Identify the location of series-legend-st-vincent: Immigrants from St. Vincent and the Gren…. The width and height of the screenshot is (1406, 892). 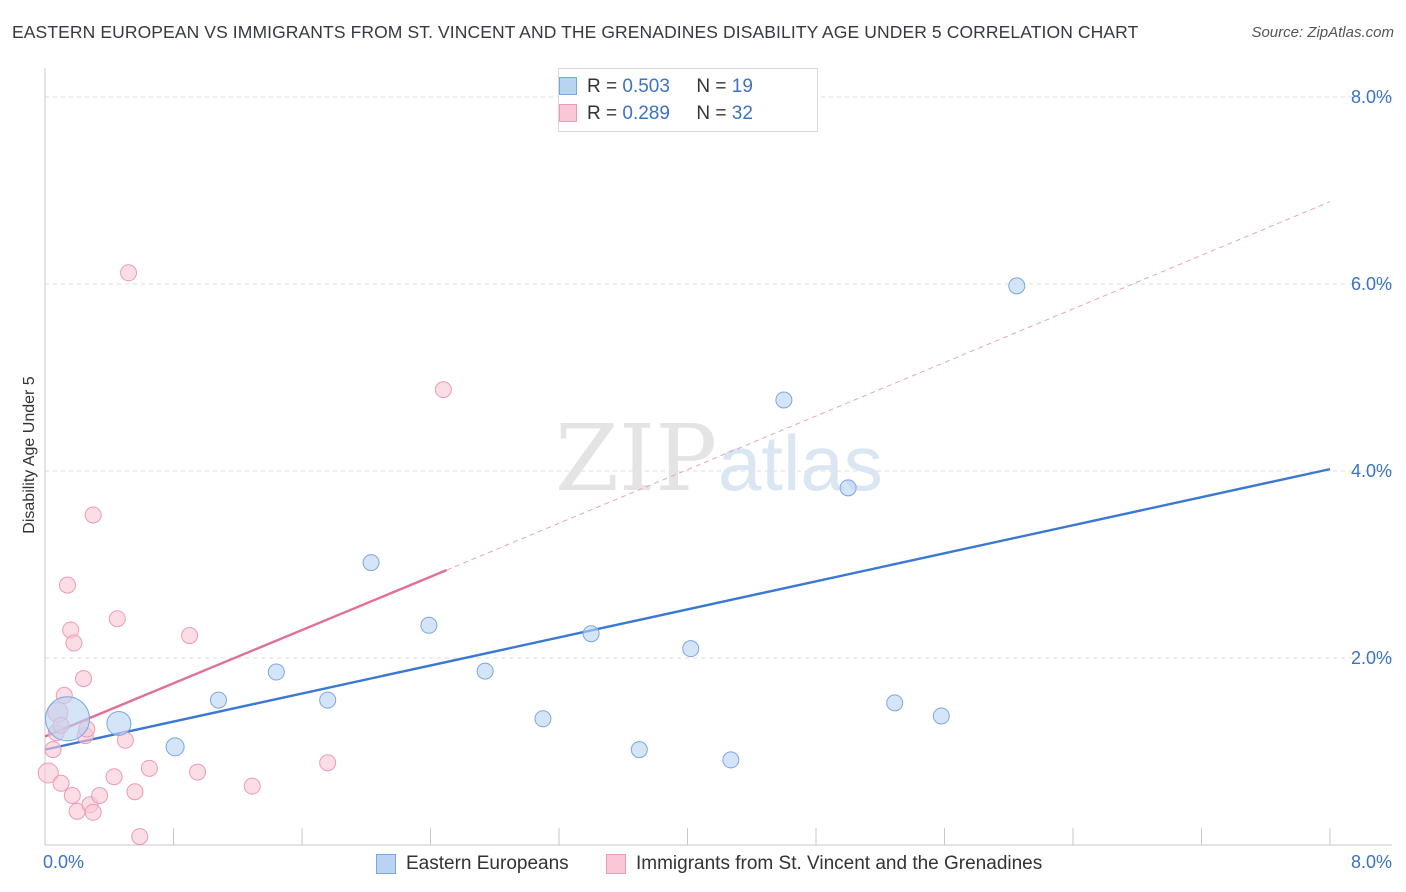
(824, 864).